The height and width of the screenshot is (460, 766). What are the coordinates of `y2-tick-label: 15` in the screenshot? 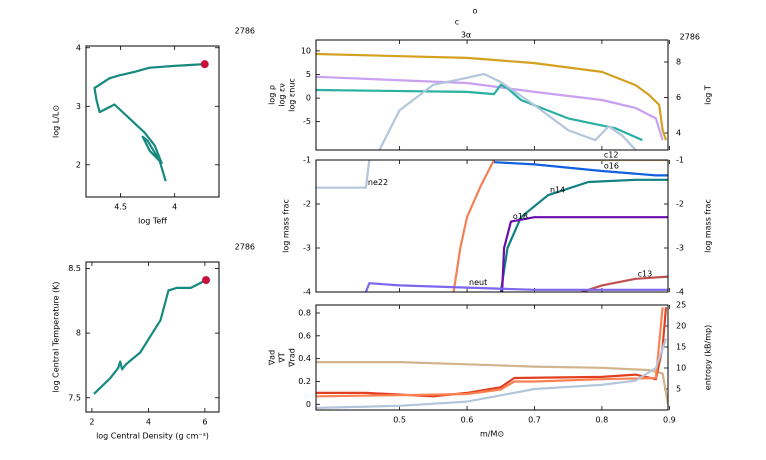 It's located at (681, 347).